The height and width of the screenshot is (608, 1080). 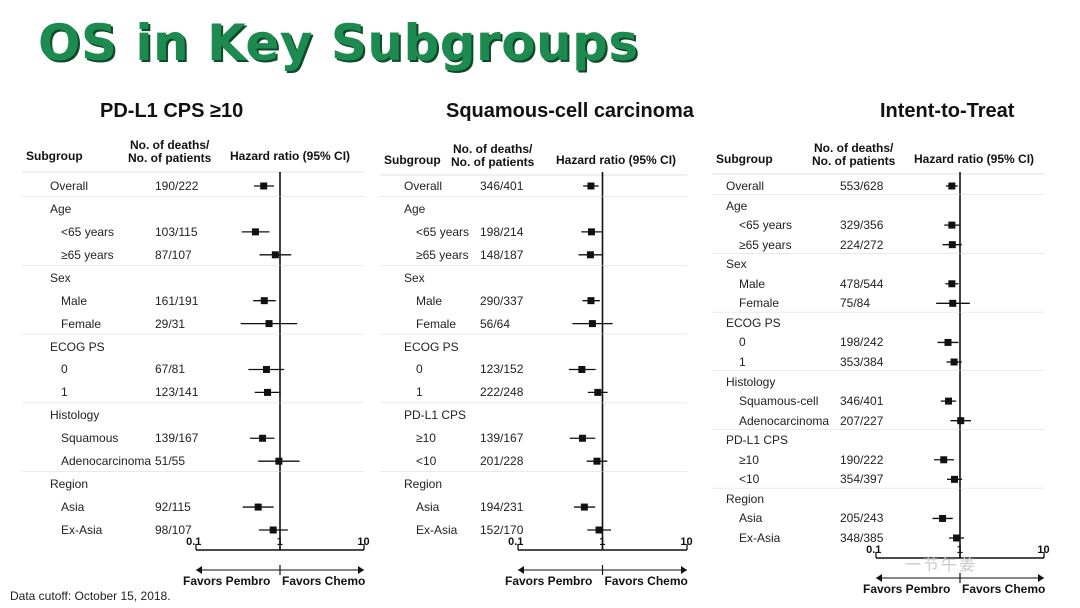 What do you see at coordinates (502, 461) in the screenshot?
I see `deaths-patients-value: 201/228` at bounding box center [502, 461].